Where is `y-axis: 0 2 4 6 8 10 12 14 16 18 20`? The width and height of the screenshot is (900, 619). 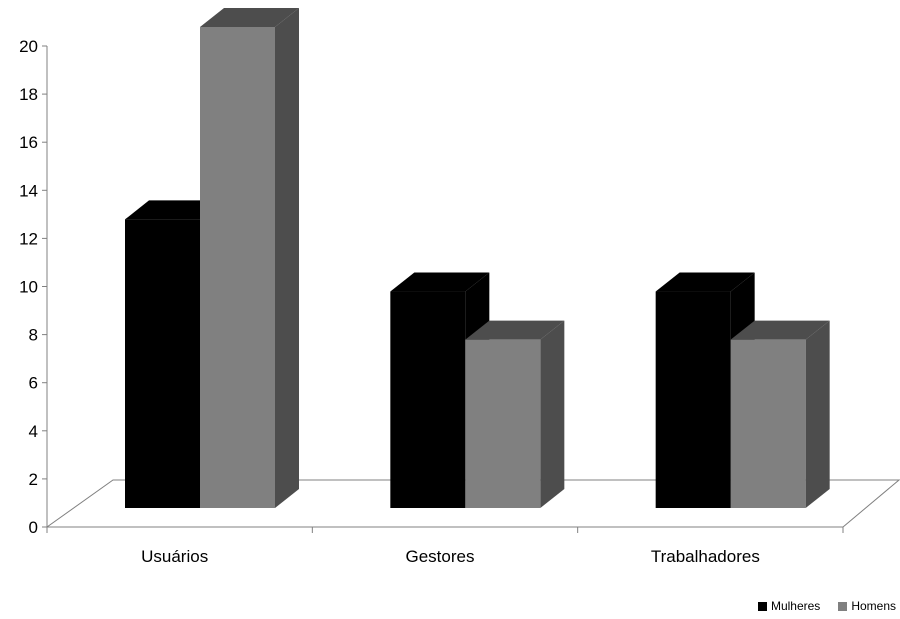 y-axis: 0 2 4 6 8 10 12 14 16 18 20 is located at coordinates (33, 287).